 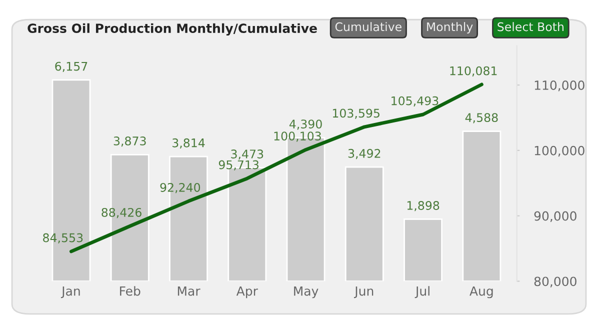 What do you see at coordinates (423, 206) in the screenshot?
I see `data-label: 1,898` at bounding box center [423, 206].